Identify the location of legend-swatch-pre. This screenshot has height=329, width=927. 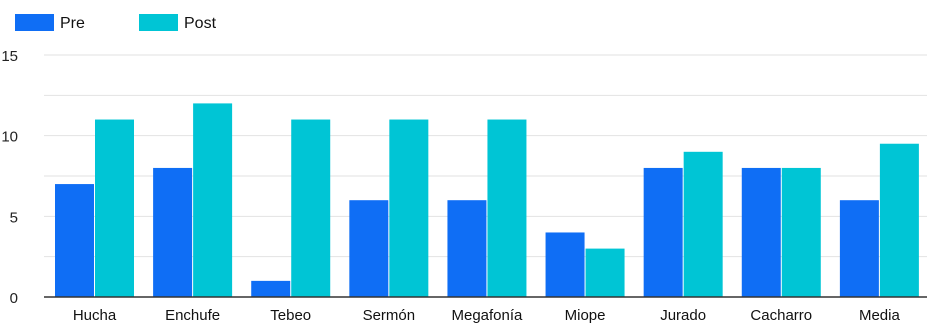
(34, 22).